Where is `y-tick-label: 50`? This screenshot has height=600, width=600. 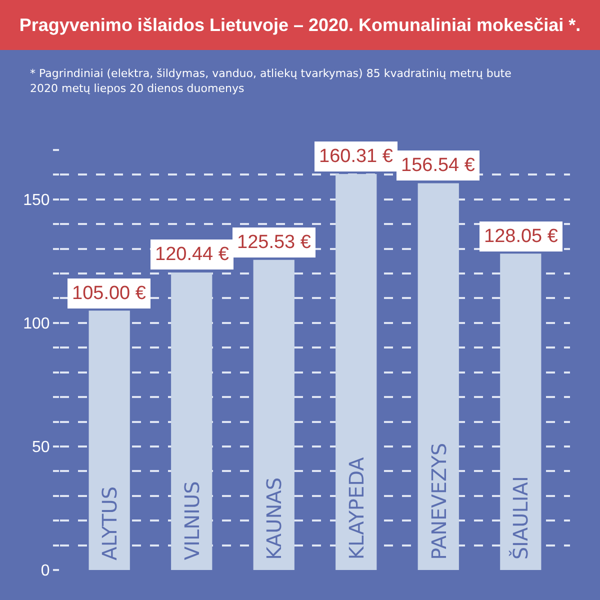 y-tick-label: 50 is located at coordinates (41, 447).